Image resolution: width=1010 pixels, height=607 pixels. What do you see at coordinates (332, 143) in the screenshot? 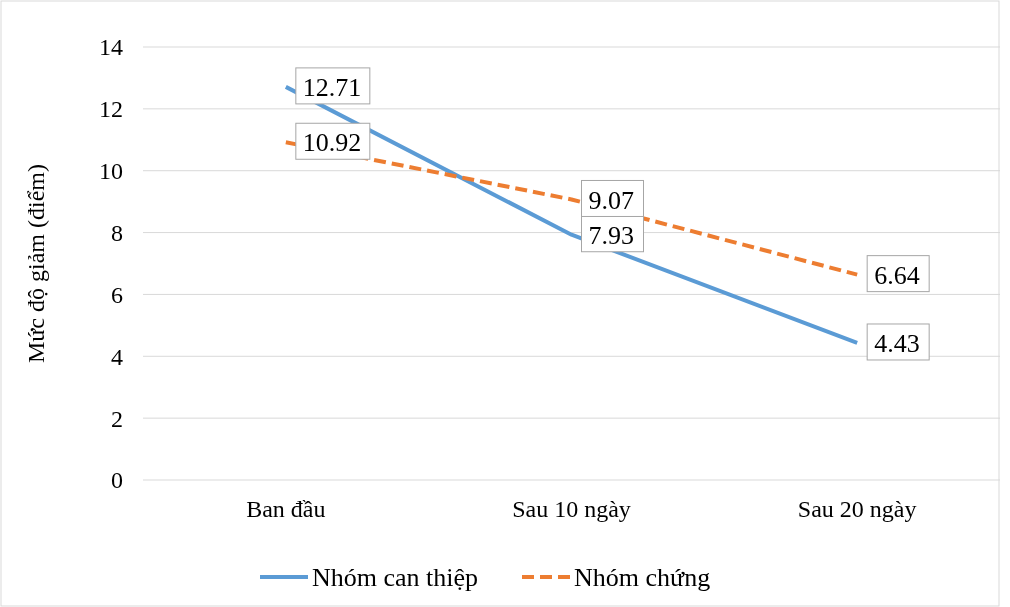
I see `data-label: 10.92` at bounding box center [332, 143].